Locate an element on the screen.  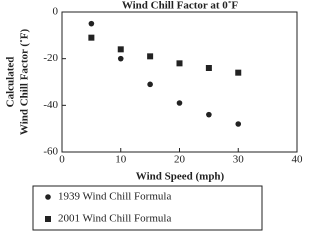
chart-title: Wind Chill Factor at 0˚F is located at coordinates (180, 6).